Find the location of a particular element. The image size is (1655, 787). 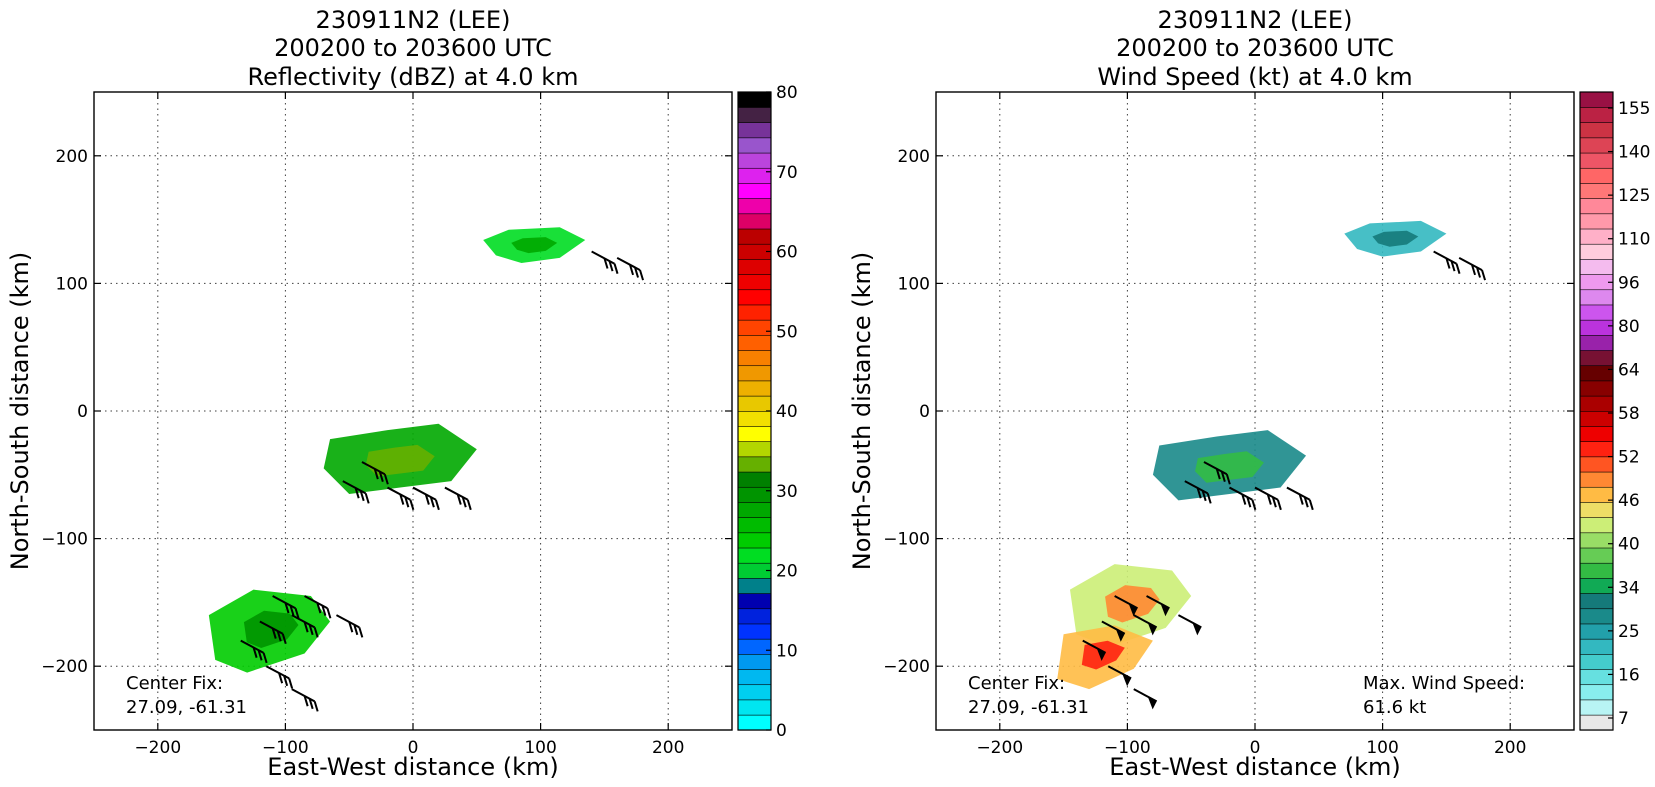

y-tick-label: 0 is located at coordinates (82, 412).